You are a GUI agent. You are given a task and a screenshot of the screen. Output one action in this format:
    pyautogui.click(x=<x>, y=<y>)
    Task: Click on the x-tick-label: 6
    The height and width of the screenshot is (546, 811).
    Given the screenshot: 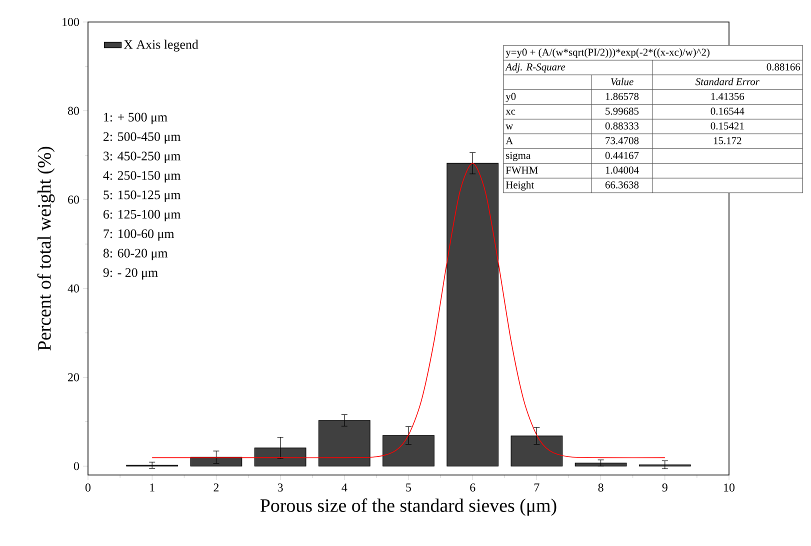 What is the action you would take?
    pyautogui.click(x=473, y=488)
    